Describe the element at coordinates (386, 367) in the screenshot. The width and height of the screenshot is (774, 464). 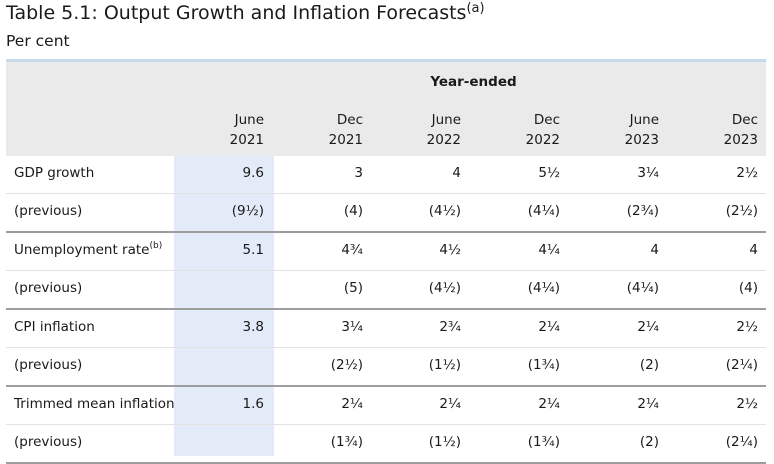
I see `previous-forecast-row: (previous) (2½) (1½) (1¾) (2) (2¼)` at that location.